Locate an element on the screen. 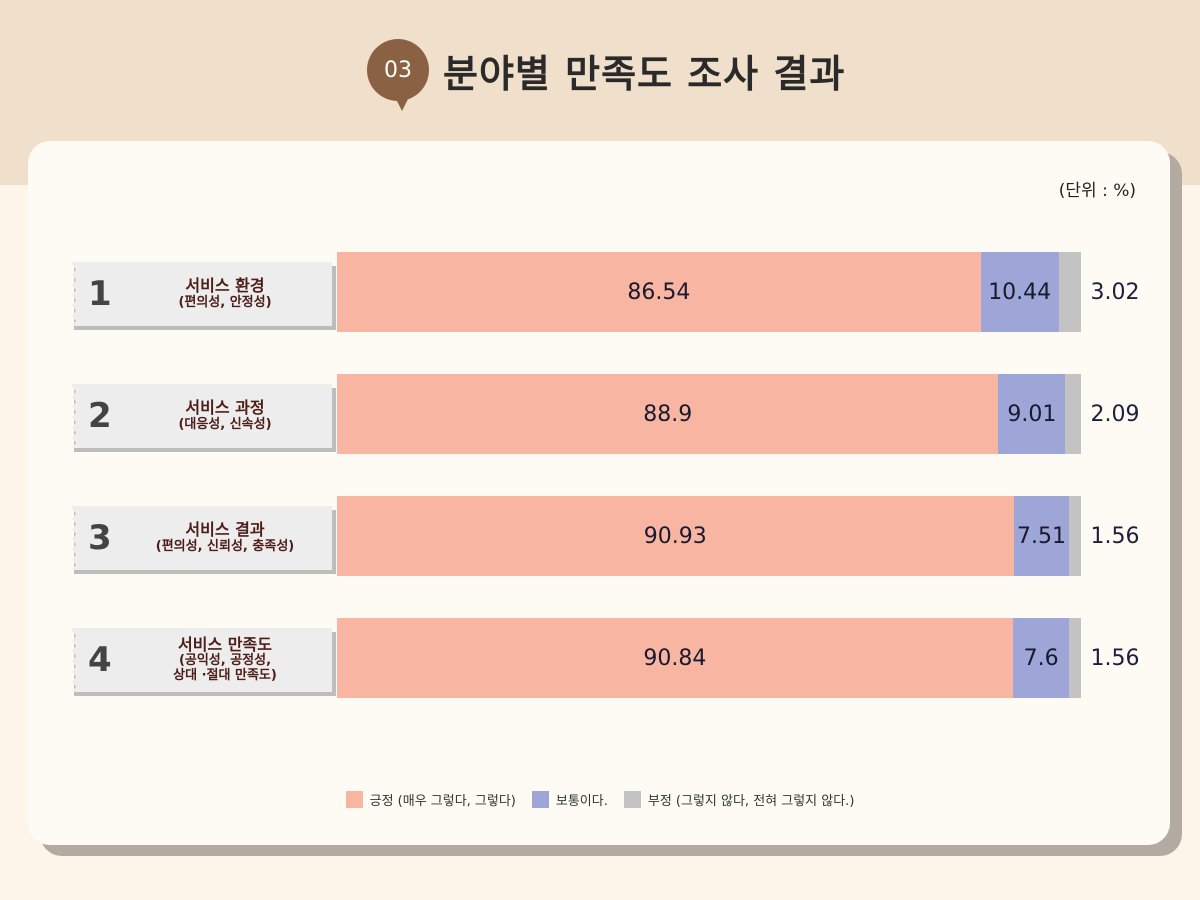 This screenshot has width=1200, height=900. chart-row: 2 서비스 과정 (대응성, 신속성) 88.9 9.01 2.09 is located at coordinates (600, 414).